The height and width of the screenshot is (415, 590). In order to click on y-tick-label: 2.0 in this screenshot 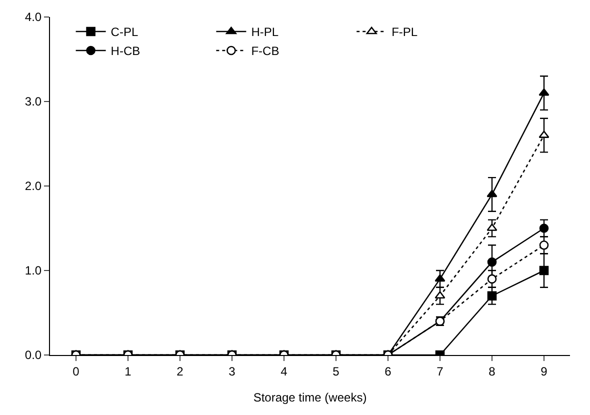, I will do `click(33, 186)`.